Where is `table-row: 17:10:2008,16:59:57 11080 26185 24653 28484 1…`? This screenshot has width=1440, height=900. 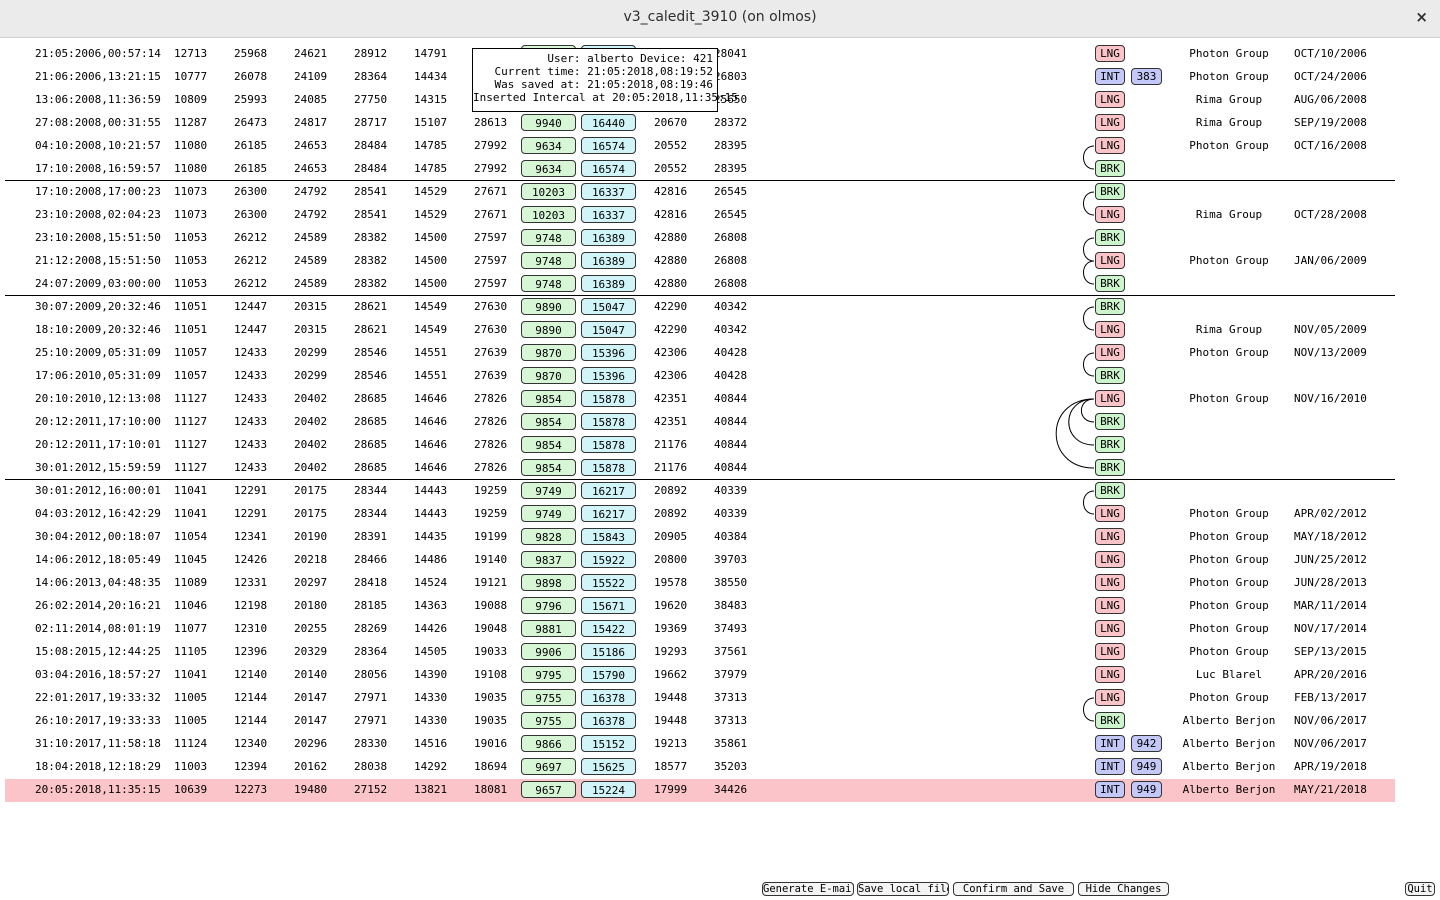
table-row: 17:10:2008,16:59:57 11080 26185 24653 28484 1… is located at coordinates (700, 169).